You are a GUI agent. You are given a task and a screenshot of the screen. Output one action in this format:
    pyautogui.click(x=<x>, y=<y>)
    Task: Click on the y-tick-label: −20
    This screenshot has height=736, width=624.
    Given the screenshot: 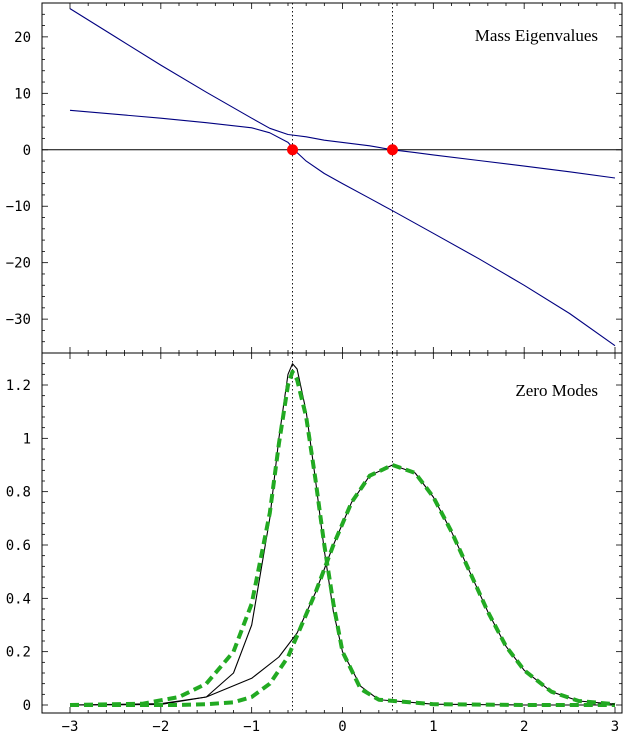 What is the action you would take?
    pyautogui.click(x=18, y=264)
    